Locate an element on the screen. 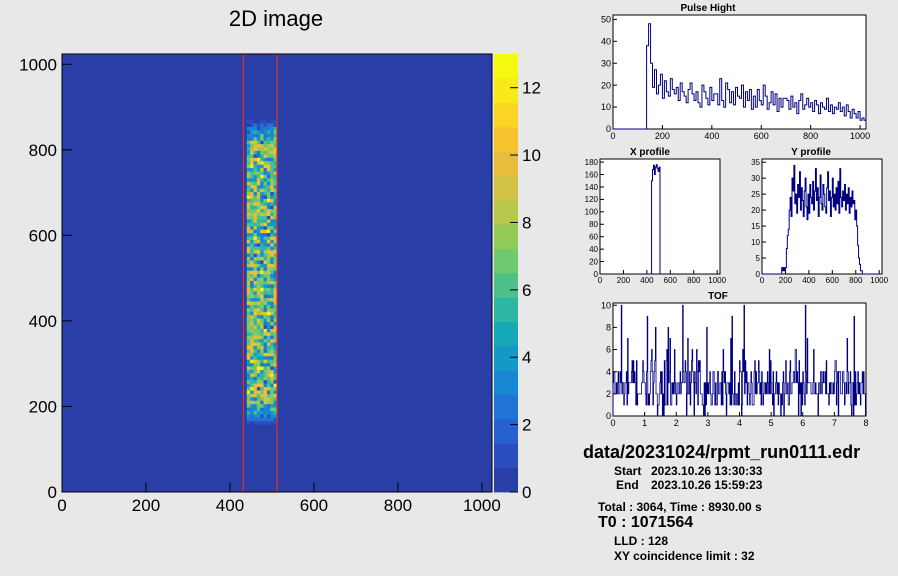  pulse-plot: 0 200 400 600 800 1000 0 10 20 30 40 50 is located at coordinates (735, 77).